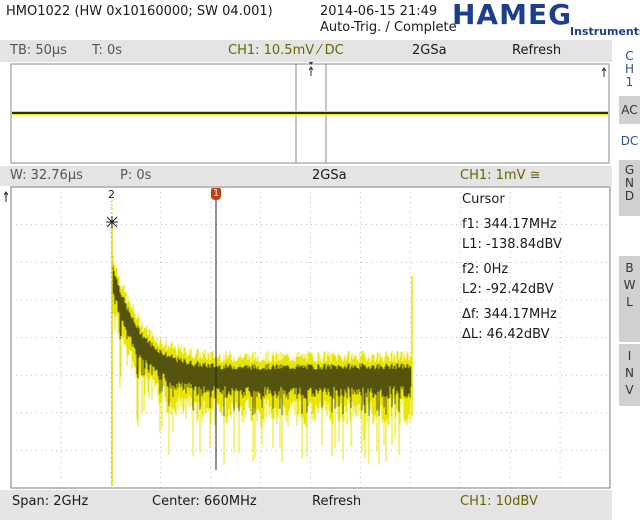 The width and height of the screenshot is (640, 520). Describe the element at coordinates (136, 175) in the screenshot. I see `zoom-position: P: 0s` at that location.